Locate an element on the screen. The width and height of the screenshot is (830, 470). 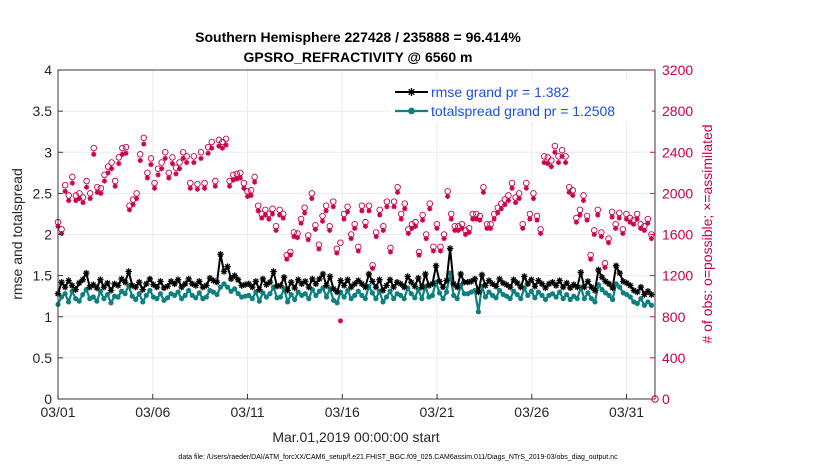
x-axis-label: Mar.01,2019 00:00:00 start is located at coordinates (355, 437).